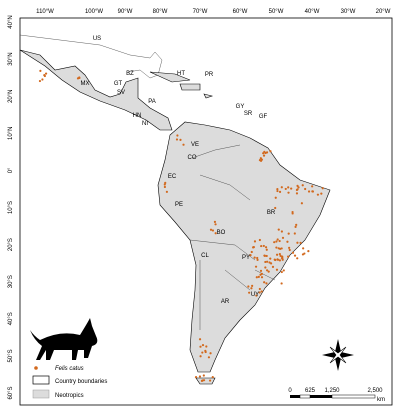 Image resolution: width=400 pixels, height=417 pixels. Describe the element at coordinates (160, 12) in the screenshot. I see `lon-tick-label: 80°W` at that location.